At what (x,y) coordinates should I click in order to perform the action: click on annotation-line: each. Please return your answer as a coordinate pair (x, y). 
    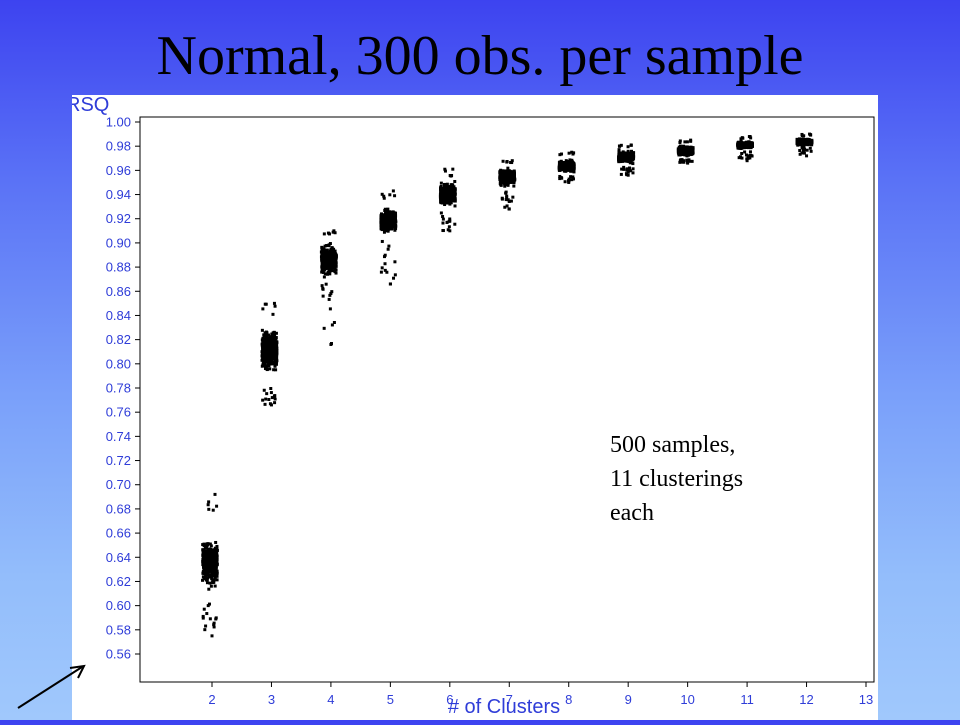
    Looking at the image, I should click on (632, 513).